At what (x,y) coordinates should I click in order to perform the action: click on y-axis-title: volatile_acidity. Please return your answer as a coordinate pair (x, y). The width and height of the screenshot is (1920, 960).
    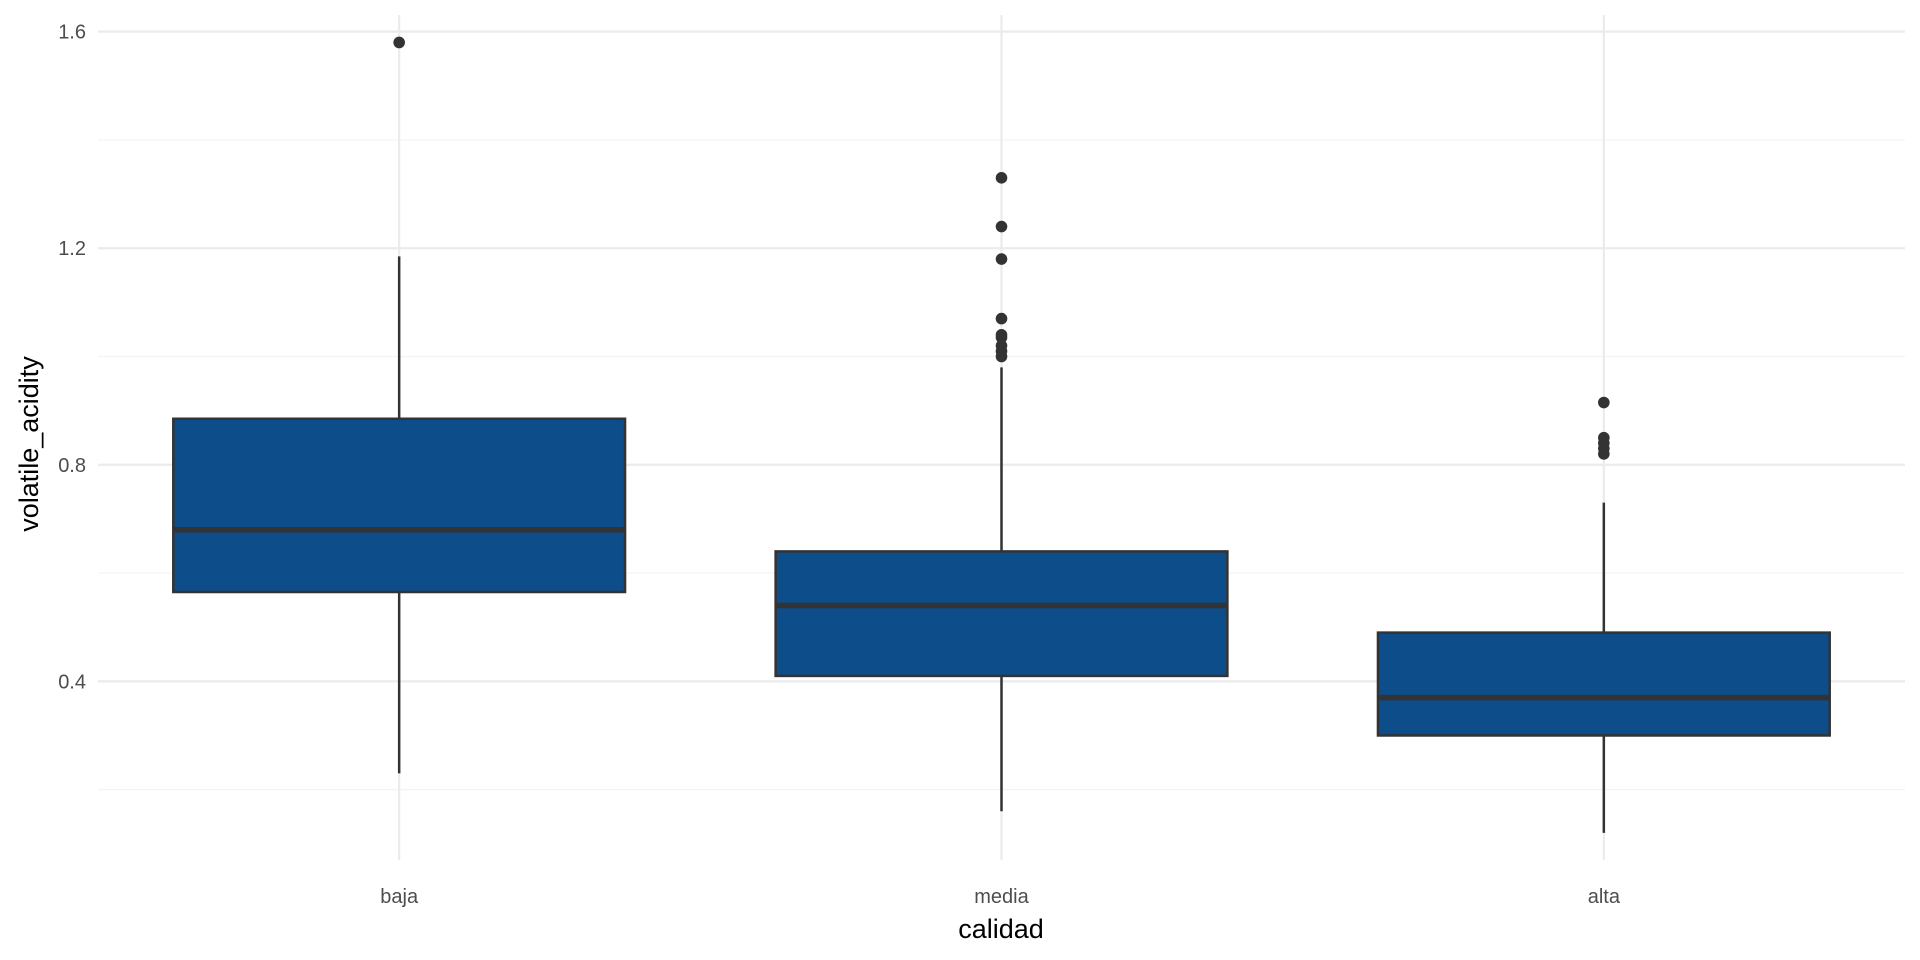
    Looking at the image, I should click on (29, 444).